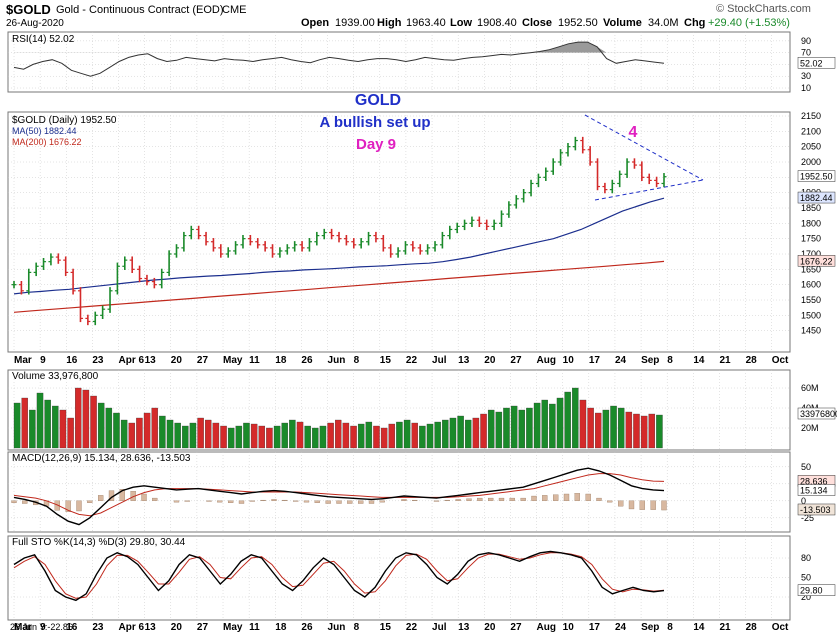 The height and width of the screenshot is (635, 837). I want to click on x-tick-label: 11, so click(254, 360).